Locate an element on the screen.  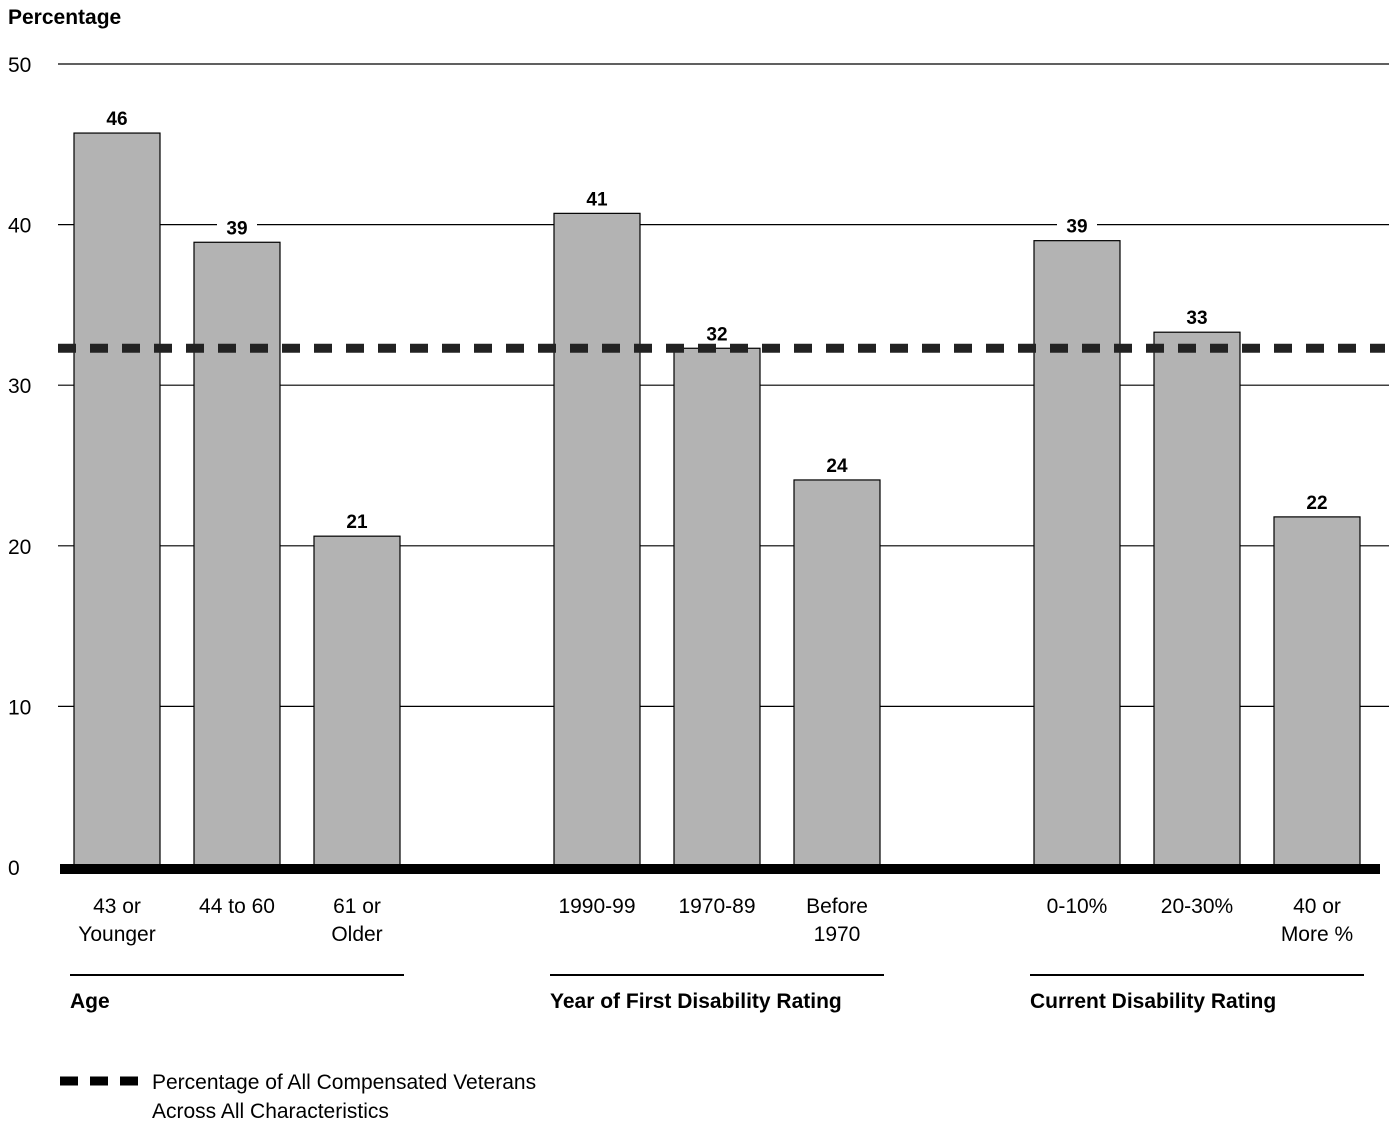
category-label: 0-10% is located at coordinates (1077, 906).